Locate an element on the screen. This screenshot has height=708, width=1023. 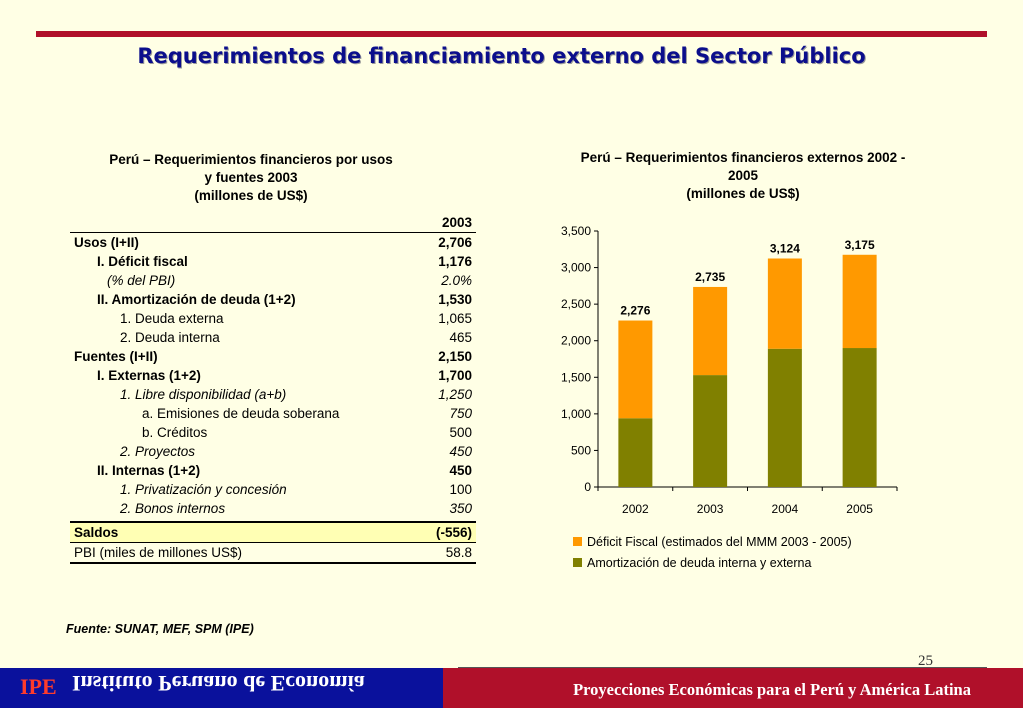
table-header-row: 2003 is located at coordinates (273, 223).